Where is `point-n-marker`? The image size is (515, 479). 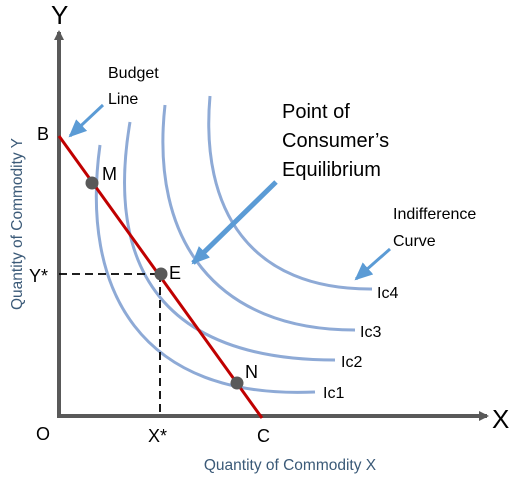 point-n-marker is located at coordinates (237, 383).